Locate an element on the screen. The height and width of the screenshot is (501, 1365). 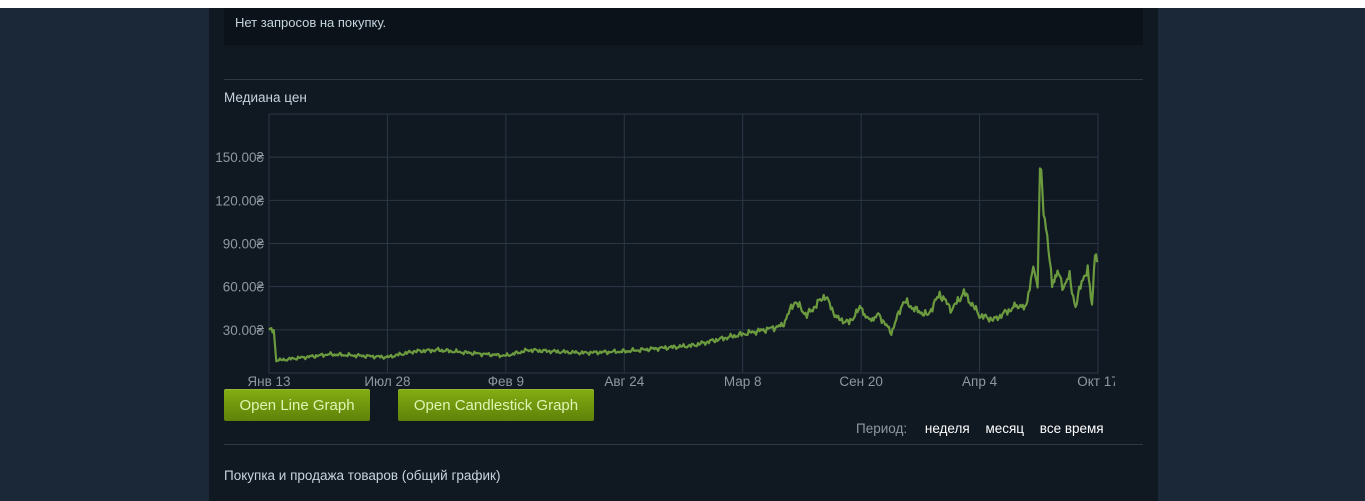
y-tick-label: 90.00₴ is located at coordinates (244, 244).